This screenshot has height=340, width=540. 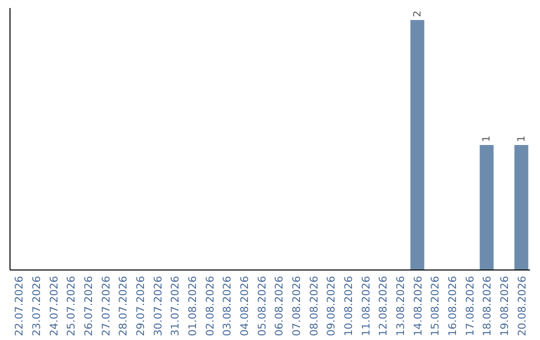 What do you see at coordinates (124, 306) in the screenshot?
I see `x-tick-label: 28.07.2026` at bounding box center [124, 306].